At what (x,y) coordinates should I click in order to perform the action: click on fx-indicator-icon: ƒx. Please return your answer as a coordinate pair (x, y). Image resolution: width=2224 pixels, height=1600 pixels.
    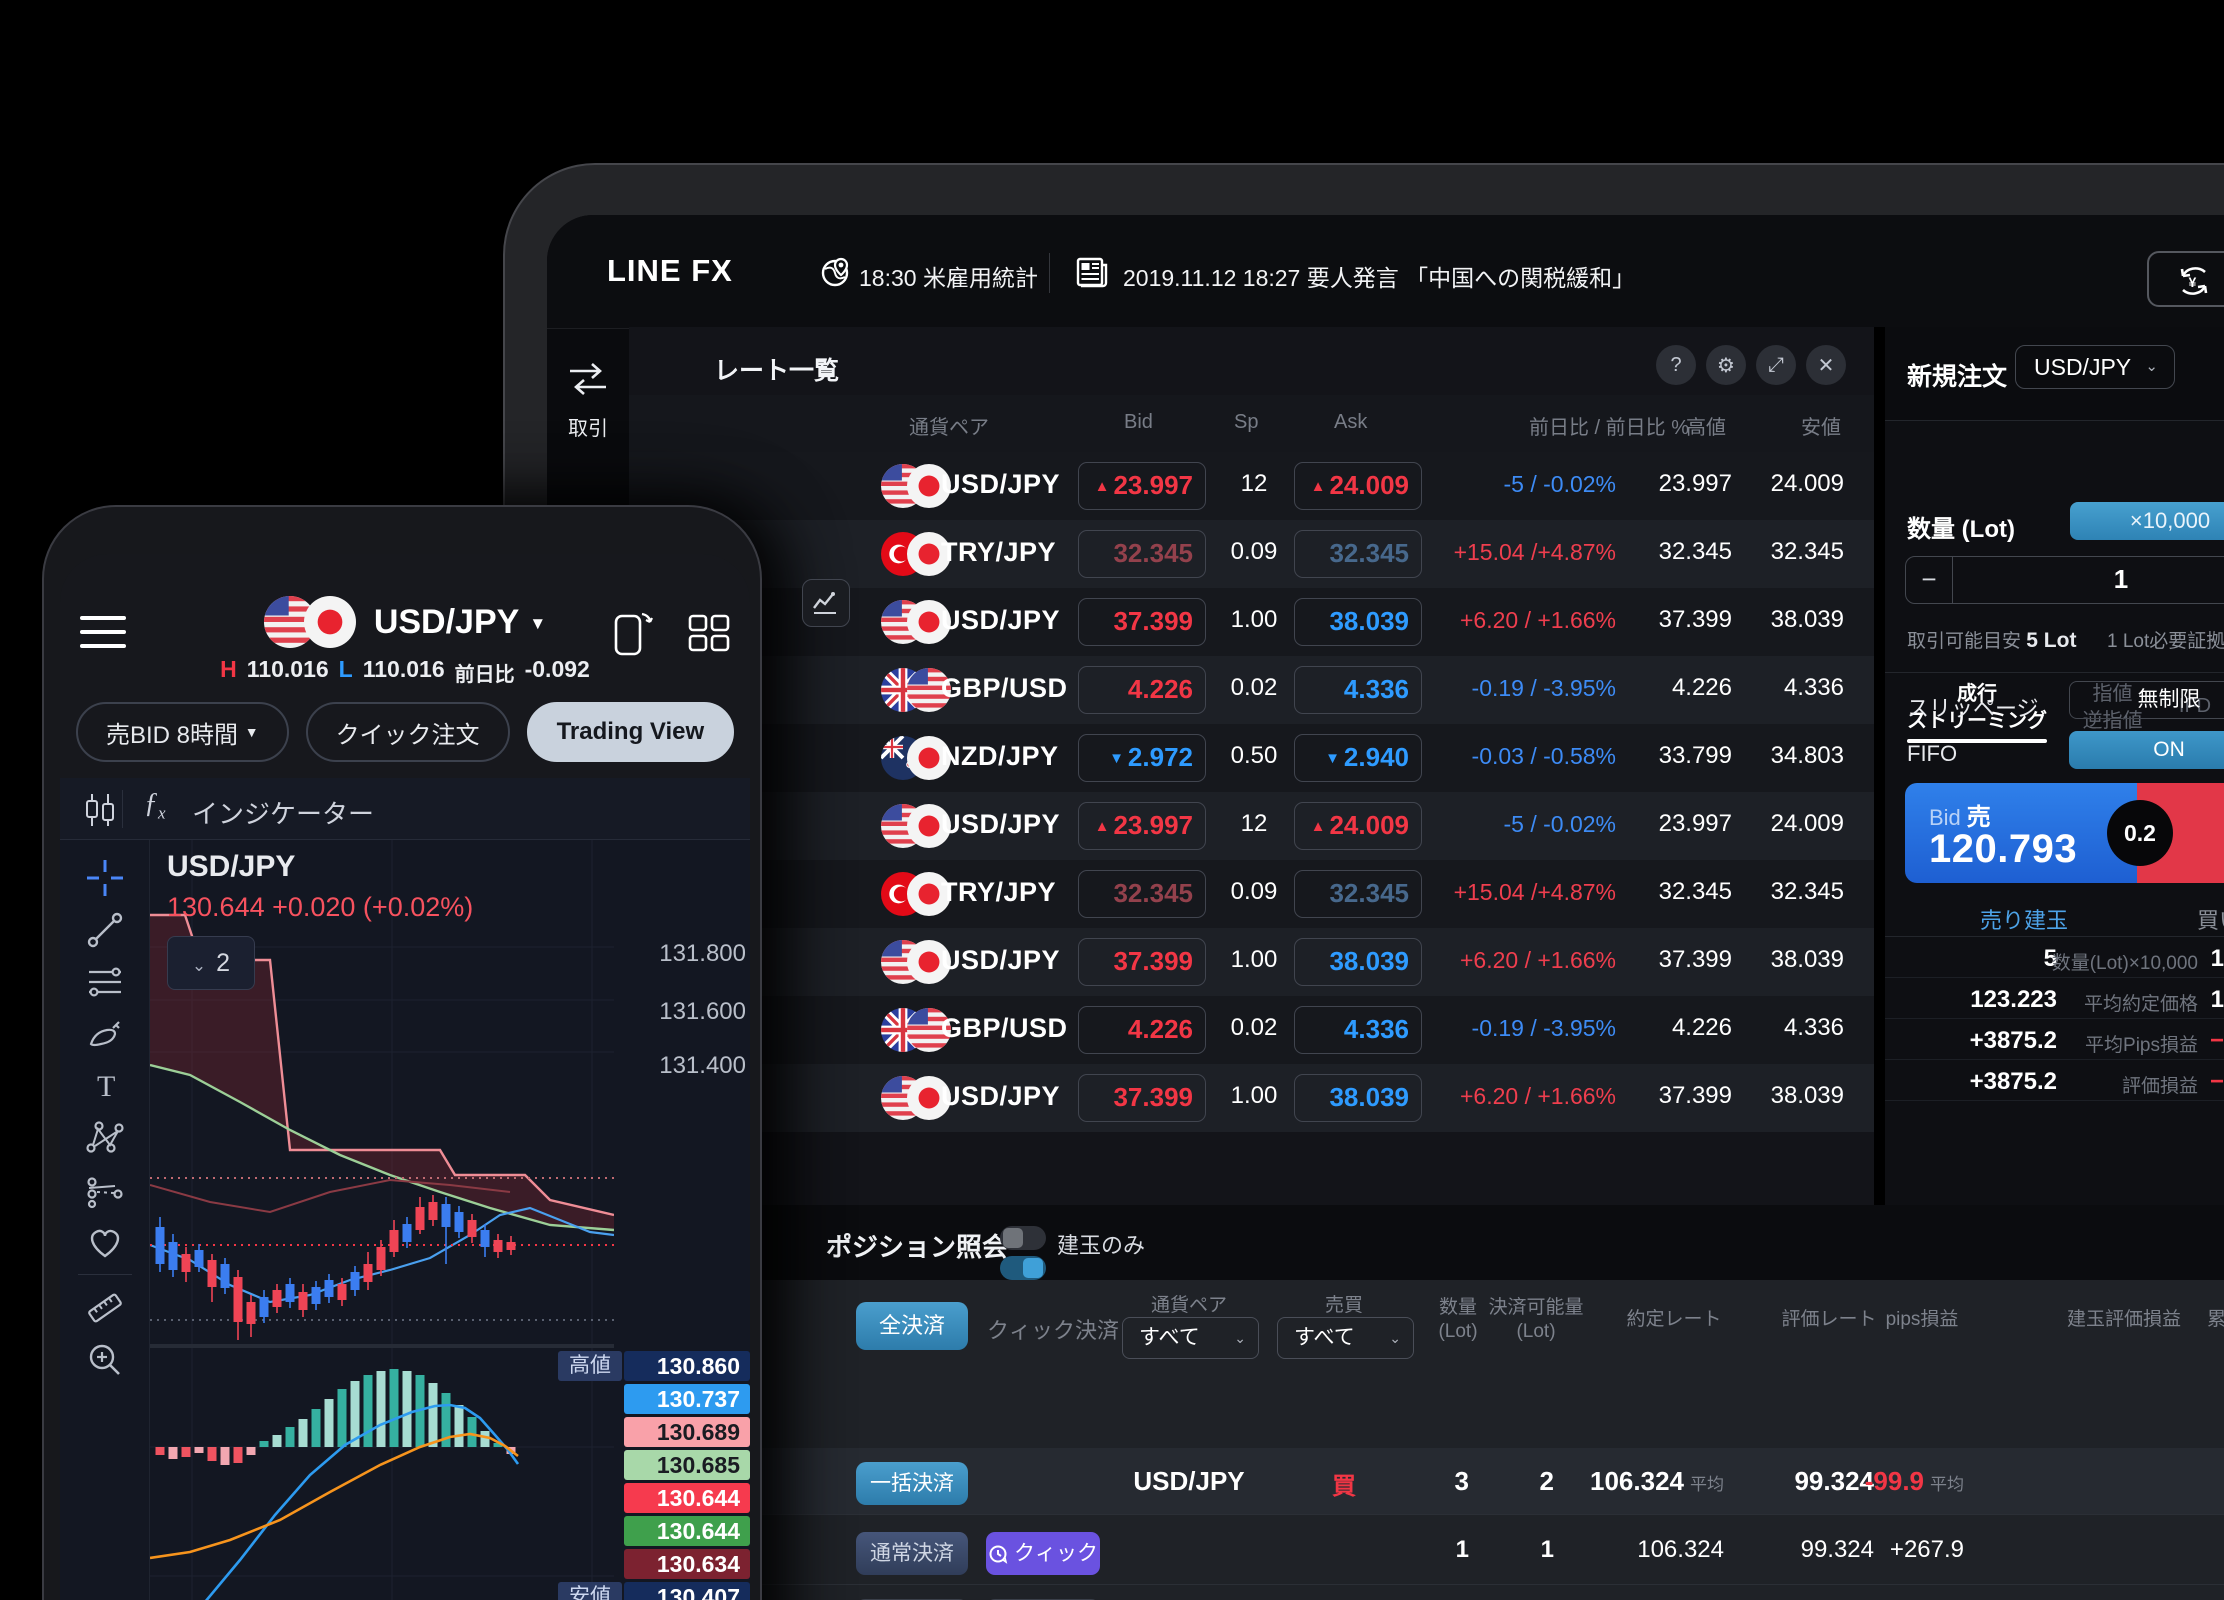
    Looking at the image, I should click on (155, 805).